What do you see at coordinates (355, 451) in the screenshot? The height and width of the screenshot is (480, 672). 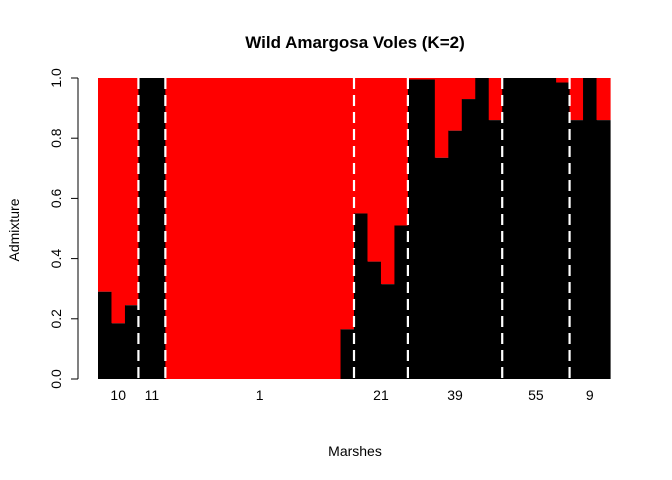 I see `x-axis-label: Marshes` at bounding box center [355, 451].